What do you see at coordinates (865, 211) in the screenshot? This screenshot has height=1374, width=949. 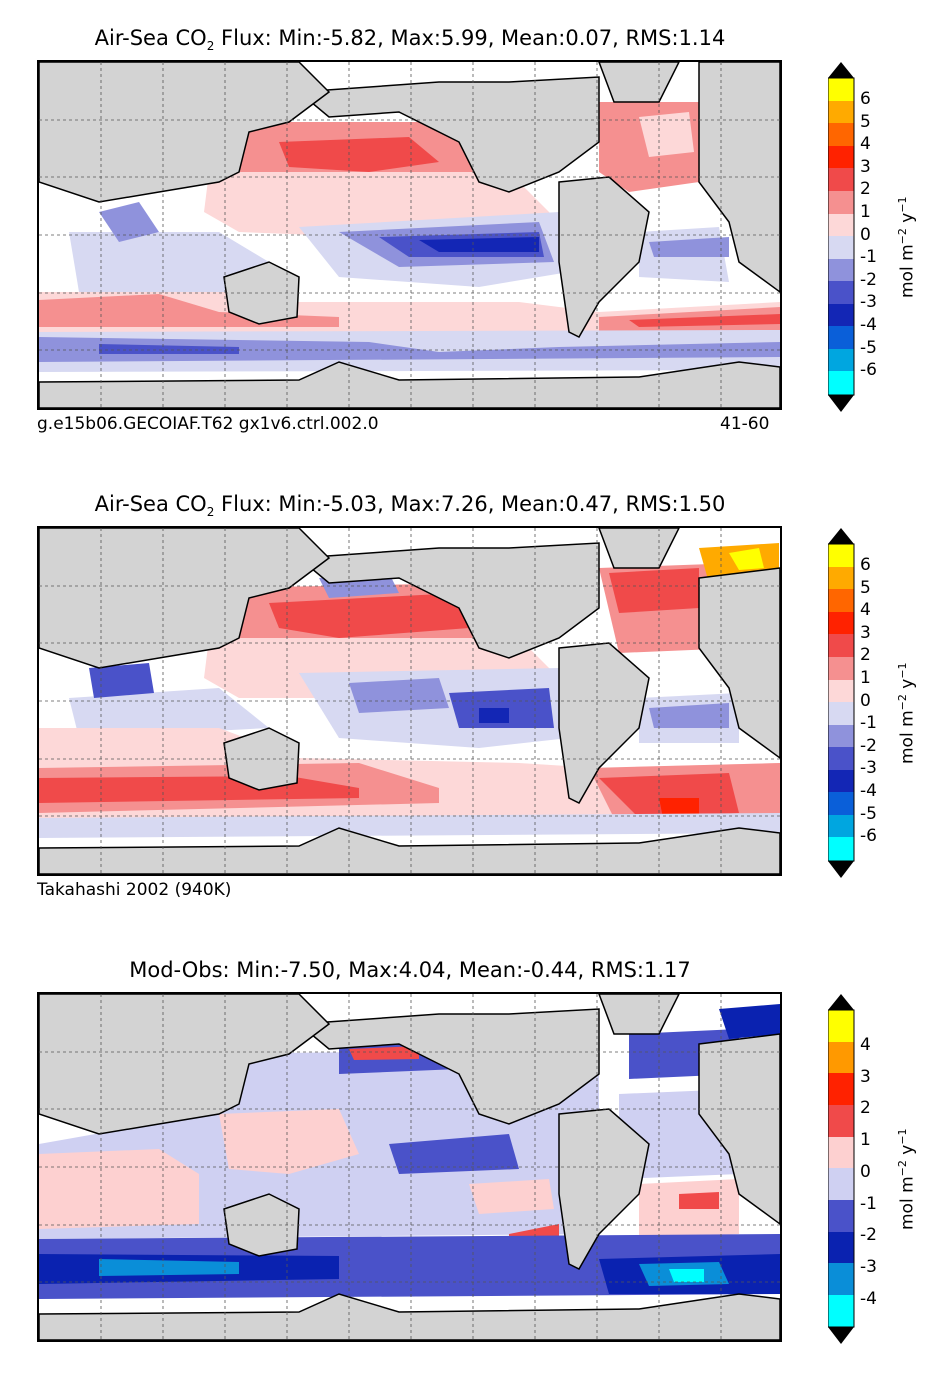 I see `panel1-tick: 1` at bounding box center [865, 211].